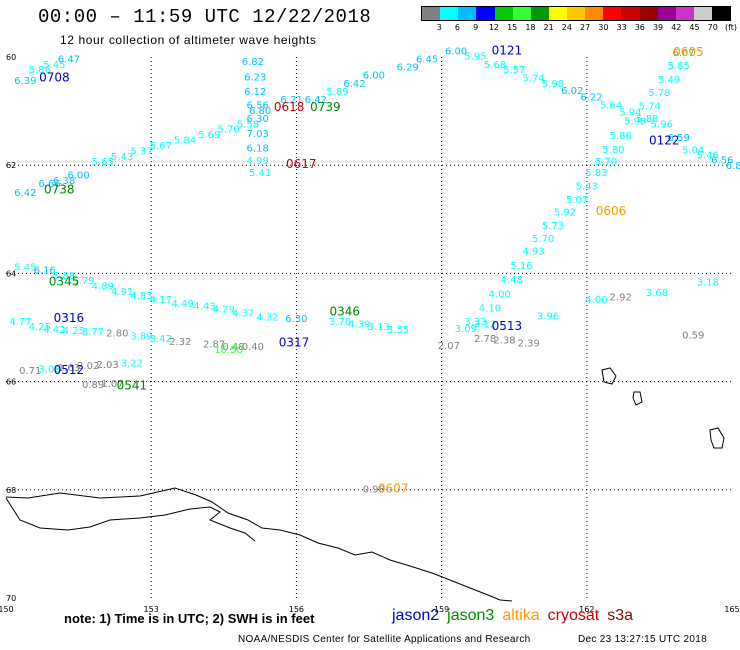  What do you see at coordinates (533, 251) in the screenshot?
I see `swh-value: 4.93` at bounding box center [533, 251].